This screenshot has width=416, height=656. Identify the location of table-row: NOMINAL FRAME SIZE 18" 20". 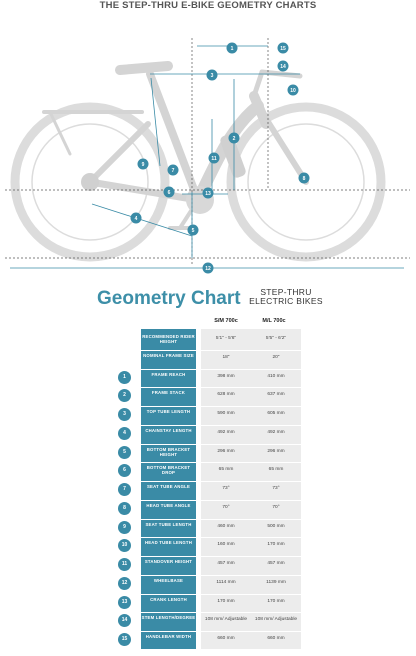
(208, 358).